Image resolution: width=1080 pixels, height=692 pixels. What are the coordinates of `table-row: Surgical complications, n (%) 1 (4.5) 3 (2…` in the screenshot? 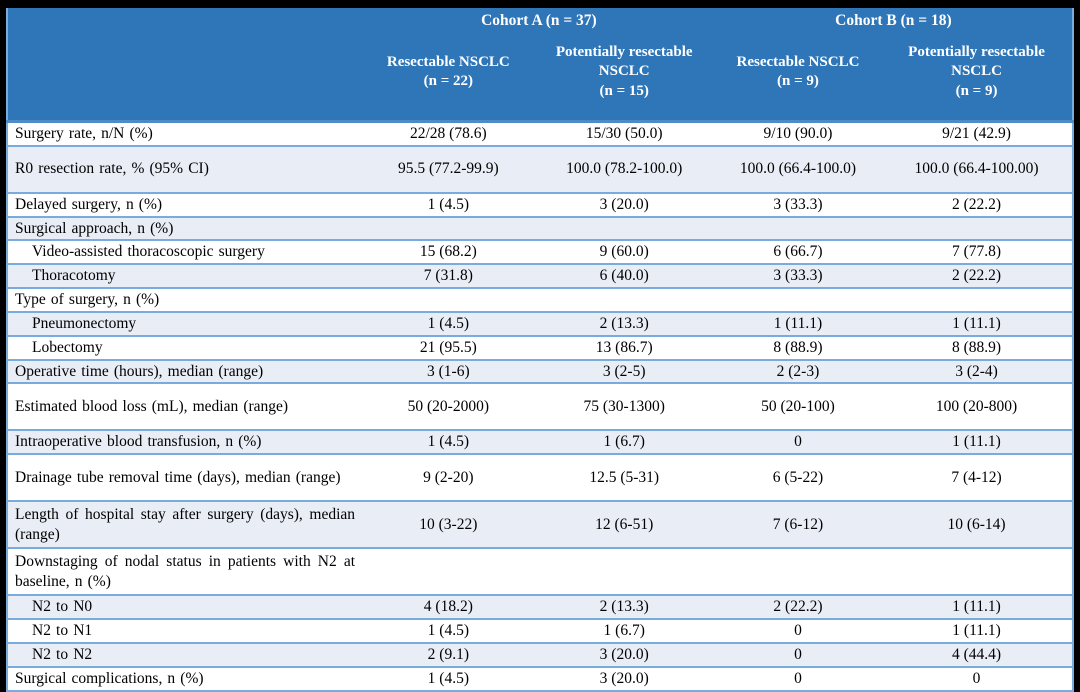 It's located at (540, 679).